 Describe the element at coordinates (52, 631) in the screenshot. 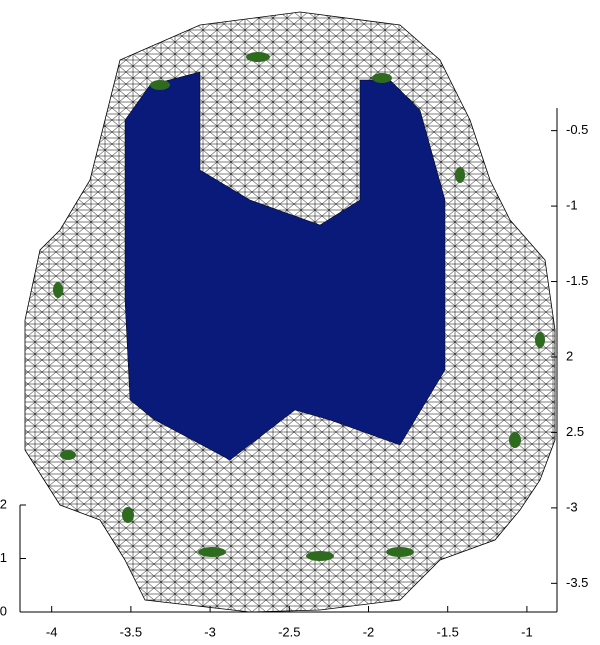

I see `x-tick-label: -4` at that location.